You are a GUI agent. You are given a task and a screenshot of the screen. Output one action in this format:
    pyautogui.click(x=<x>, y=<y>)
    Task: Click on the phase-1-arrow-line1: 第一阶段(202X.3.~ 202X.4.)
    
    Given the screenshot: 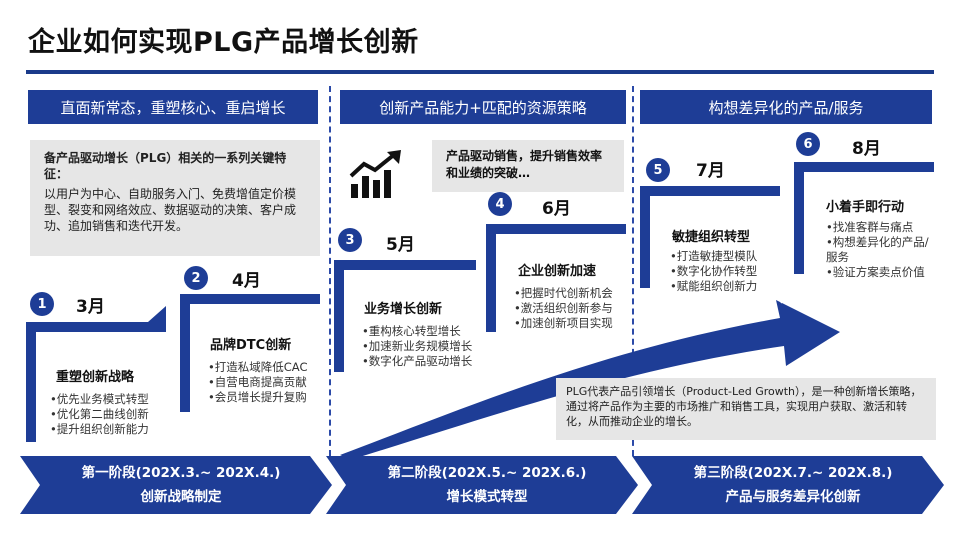 What is the action you would take?
    pyautogui.click(x=181, y=473)
    